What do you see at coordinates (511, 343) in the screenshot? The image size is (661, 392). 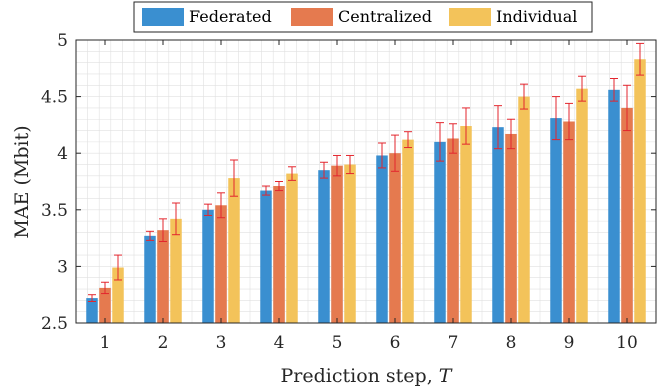 I see `x-tick-label: 8` at bounding box center [511, 343].